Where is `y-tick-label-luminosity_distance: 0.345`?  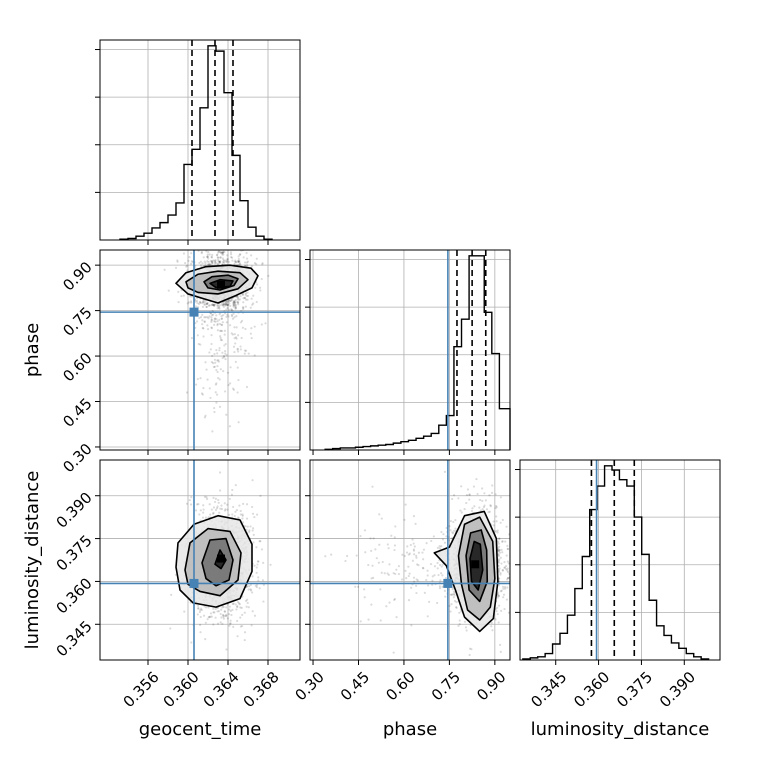 y-tick-label-luminosity_distance: 0.345 is located at coordinates (74, 638).